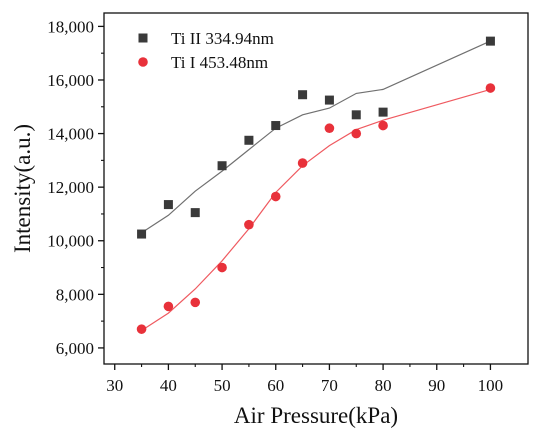 The width and height of the screenshot is (550, 437). What do you see at coordinates (75, 294) in the screenshot?
I see `y-tick-label: 8,000` at bounding box center [75, 294].